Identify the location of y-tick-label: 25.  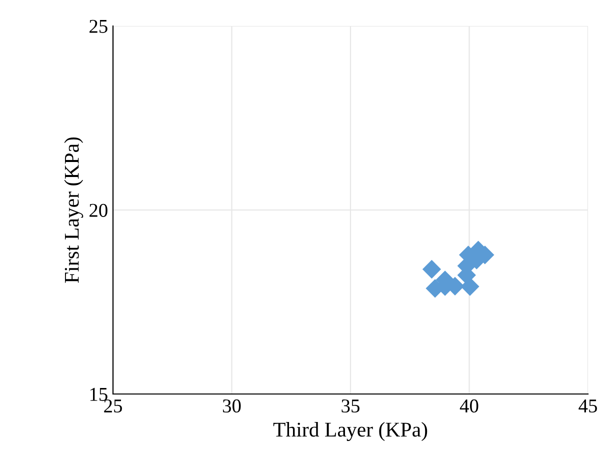
(99, 26).